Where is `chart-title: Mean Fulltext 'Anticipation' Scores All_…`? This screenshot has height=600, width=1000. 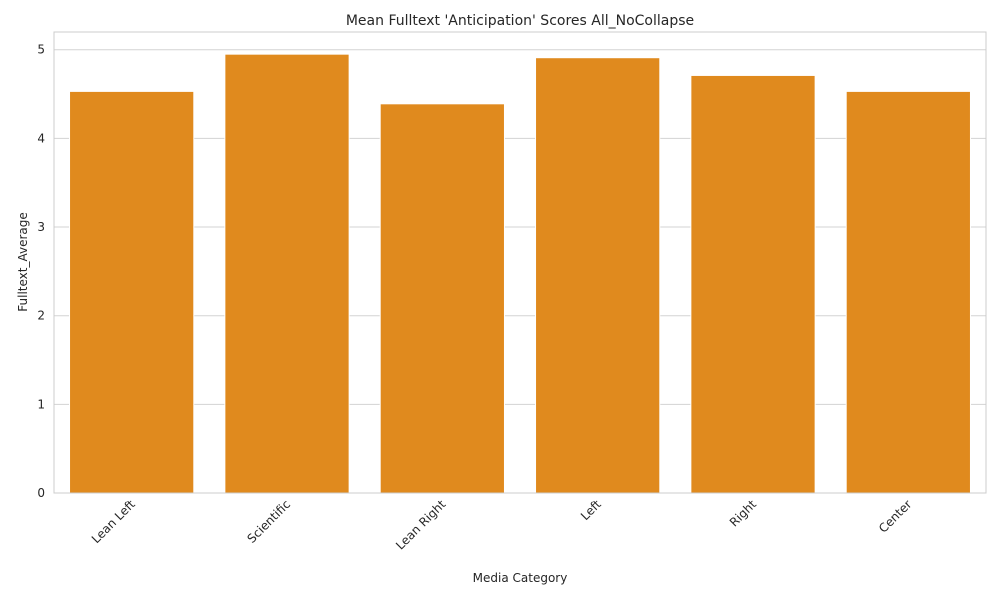
chart-title: Mean Fulltext 'Anticipation' Scores All_… is located at coordinates (520, 21).